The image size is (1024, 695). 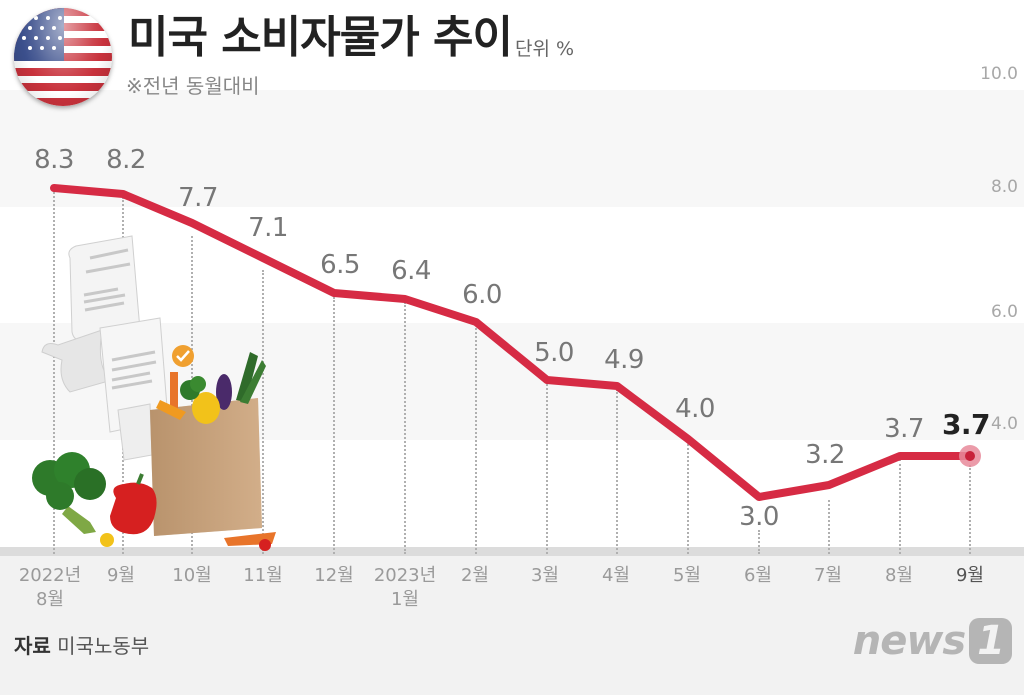 What do you see at coordinates (966, 424) in the screenshot?
I see `value-label-current: 3.7` at bounding box center [966, 424].